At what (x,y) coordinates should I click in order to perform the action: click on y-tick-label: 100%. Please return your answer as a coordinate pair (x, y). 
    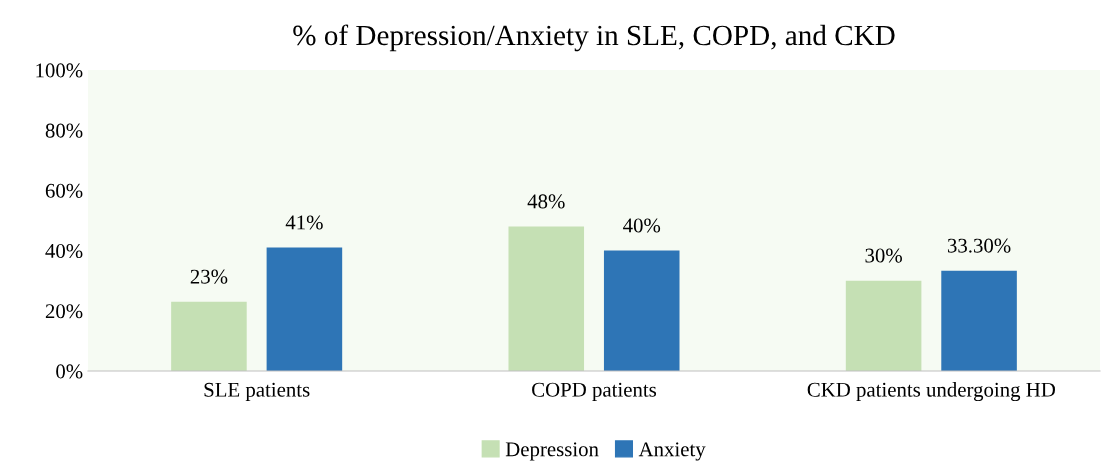
    Looking at the image, I should click on (59, 70).